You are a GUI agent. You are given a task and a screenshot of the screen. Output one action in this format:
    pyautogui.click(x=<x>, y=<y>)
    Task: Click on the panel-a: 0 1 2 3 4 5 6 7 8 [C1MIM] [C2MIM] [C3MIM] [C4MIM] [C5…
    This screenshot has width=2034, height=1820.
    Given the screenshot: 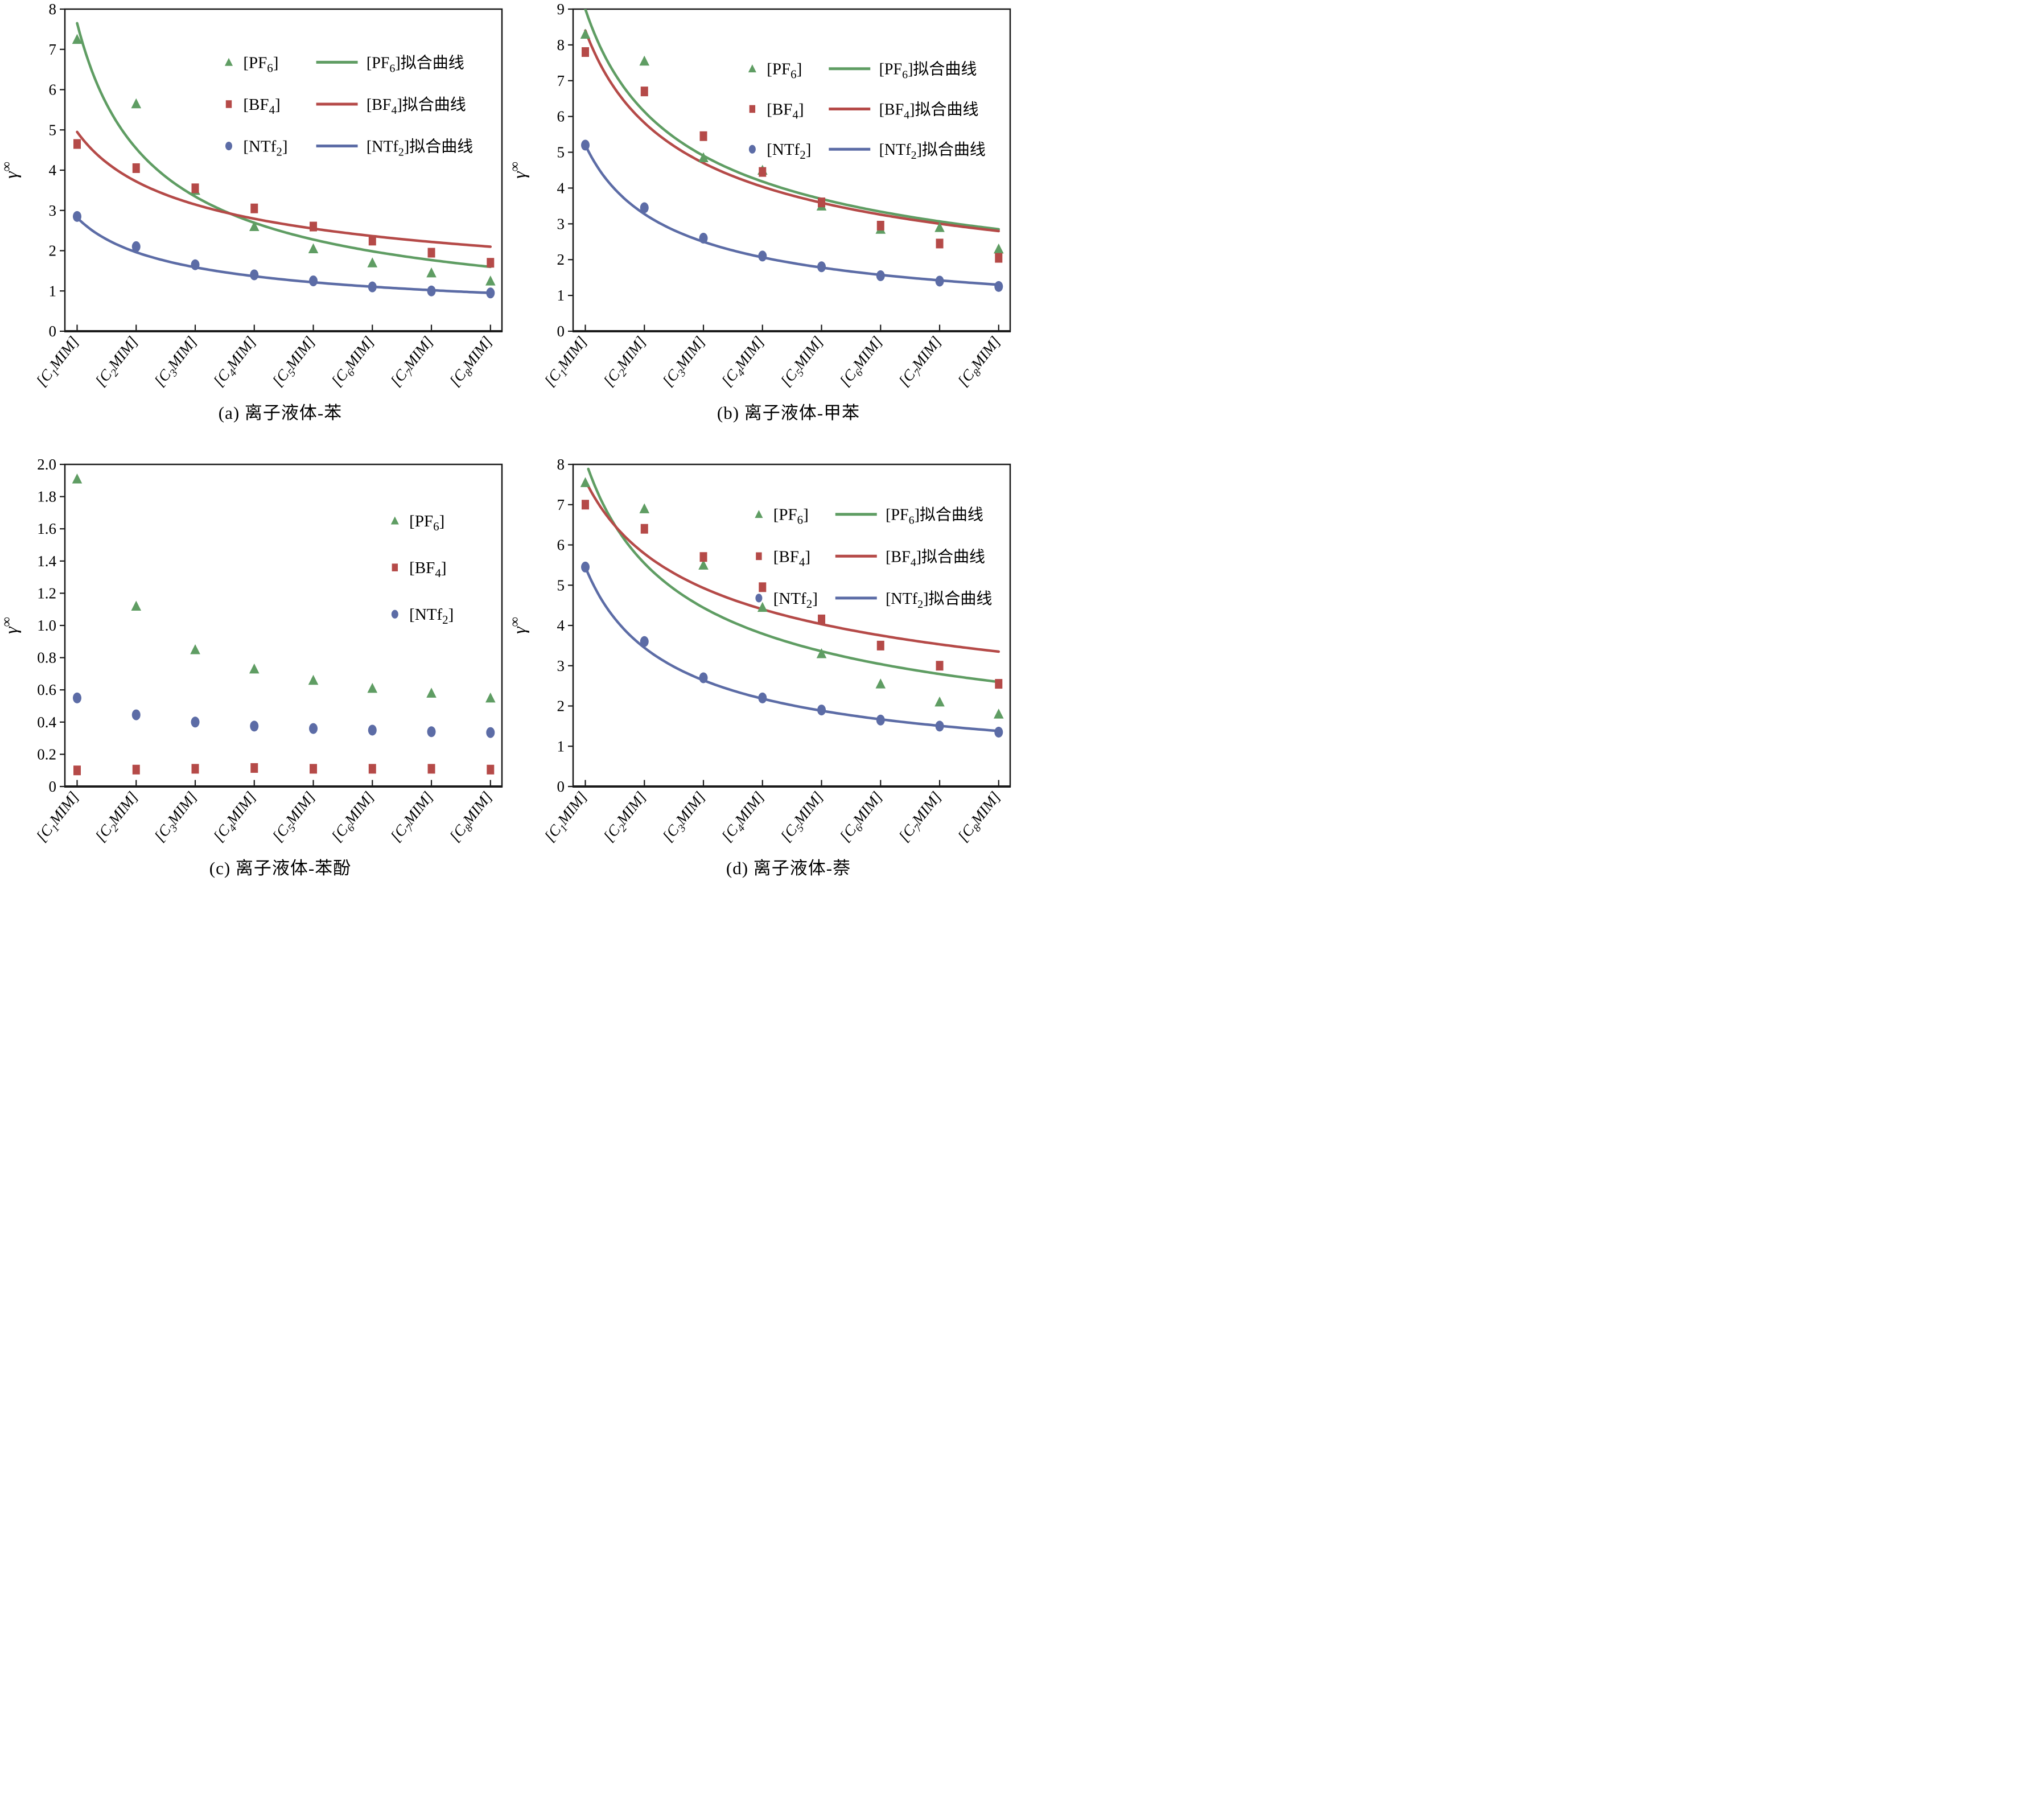 What is the action you would take?
    pyautogui.click(x=254, y=227)
    